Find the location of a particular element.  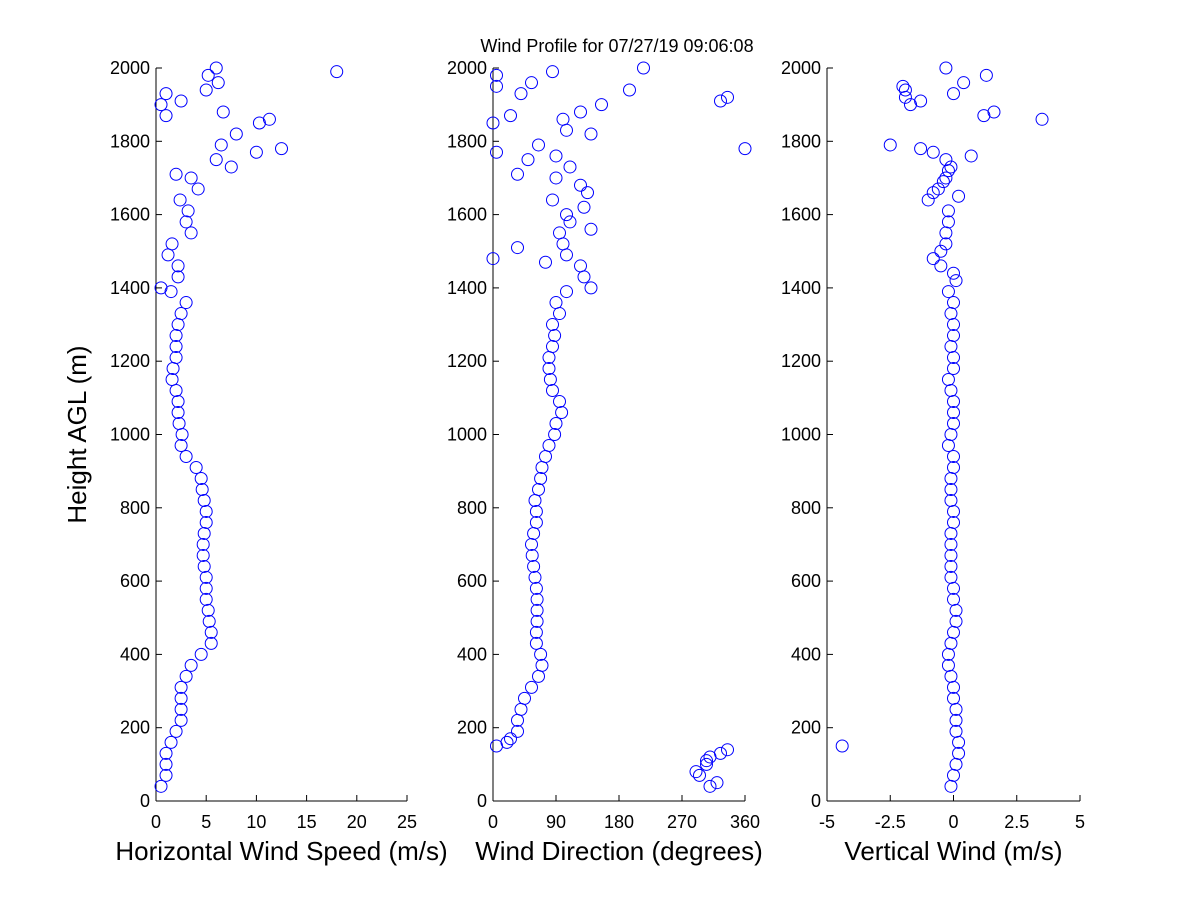

y-tick-label: 800 is located at coordinates (135, 508).